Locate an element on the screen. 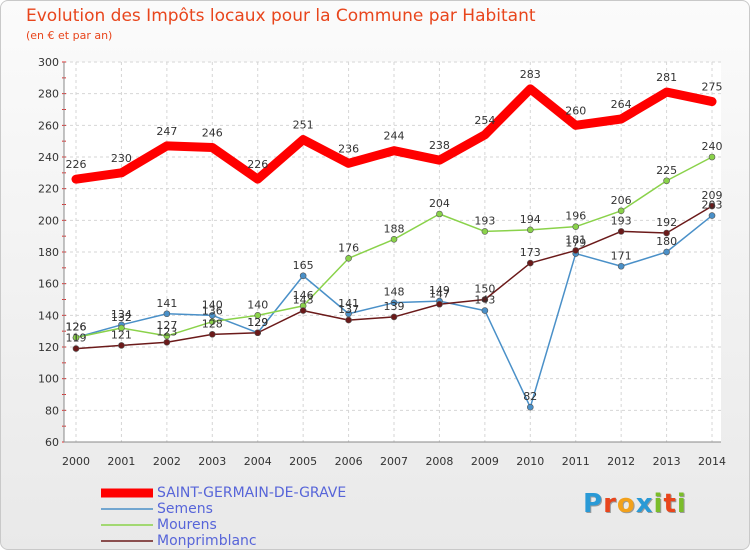  data-label: 123 is located at coordinates (166, 331).